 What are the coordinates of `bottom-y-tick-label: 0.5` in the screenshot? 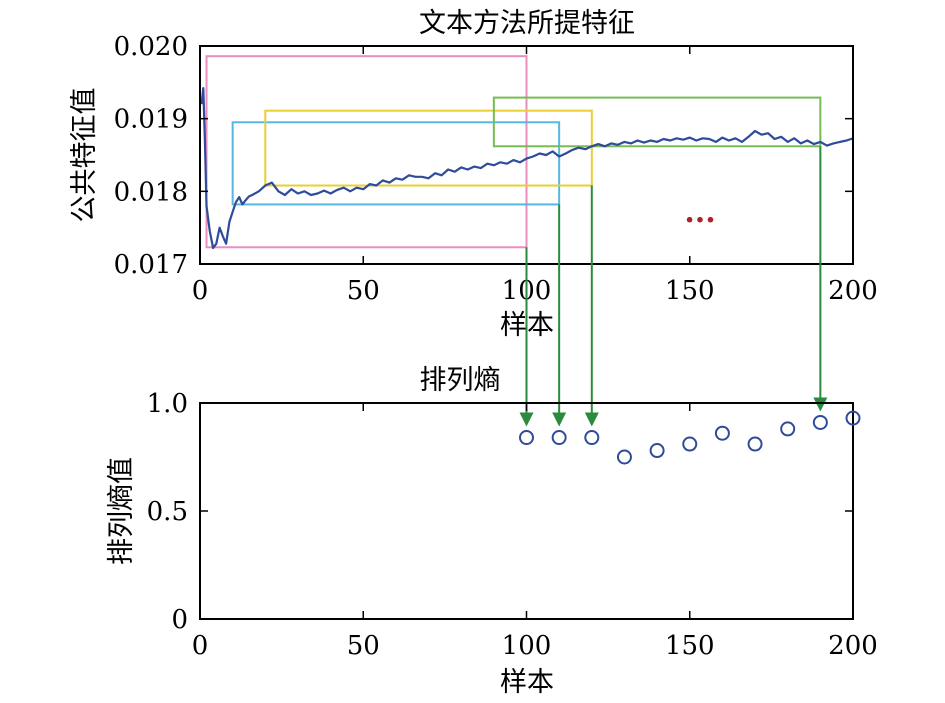 It's located at (167, 512).